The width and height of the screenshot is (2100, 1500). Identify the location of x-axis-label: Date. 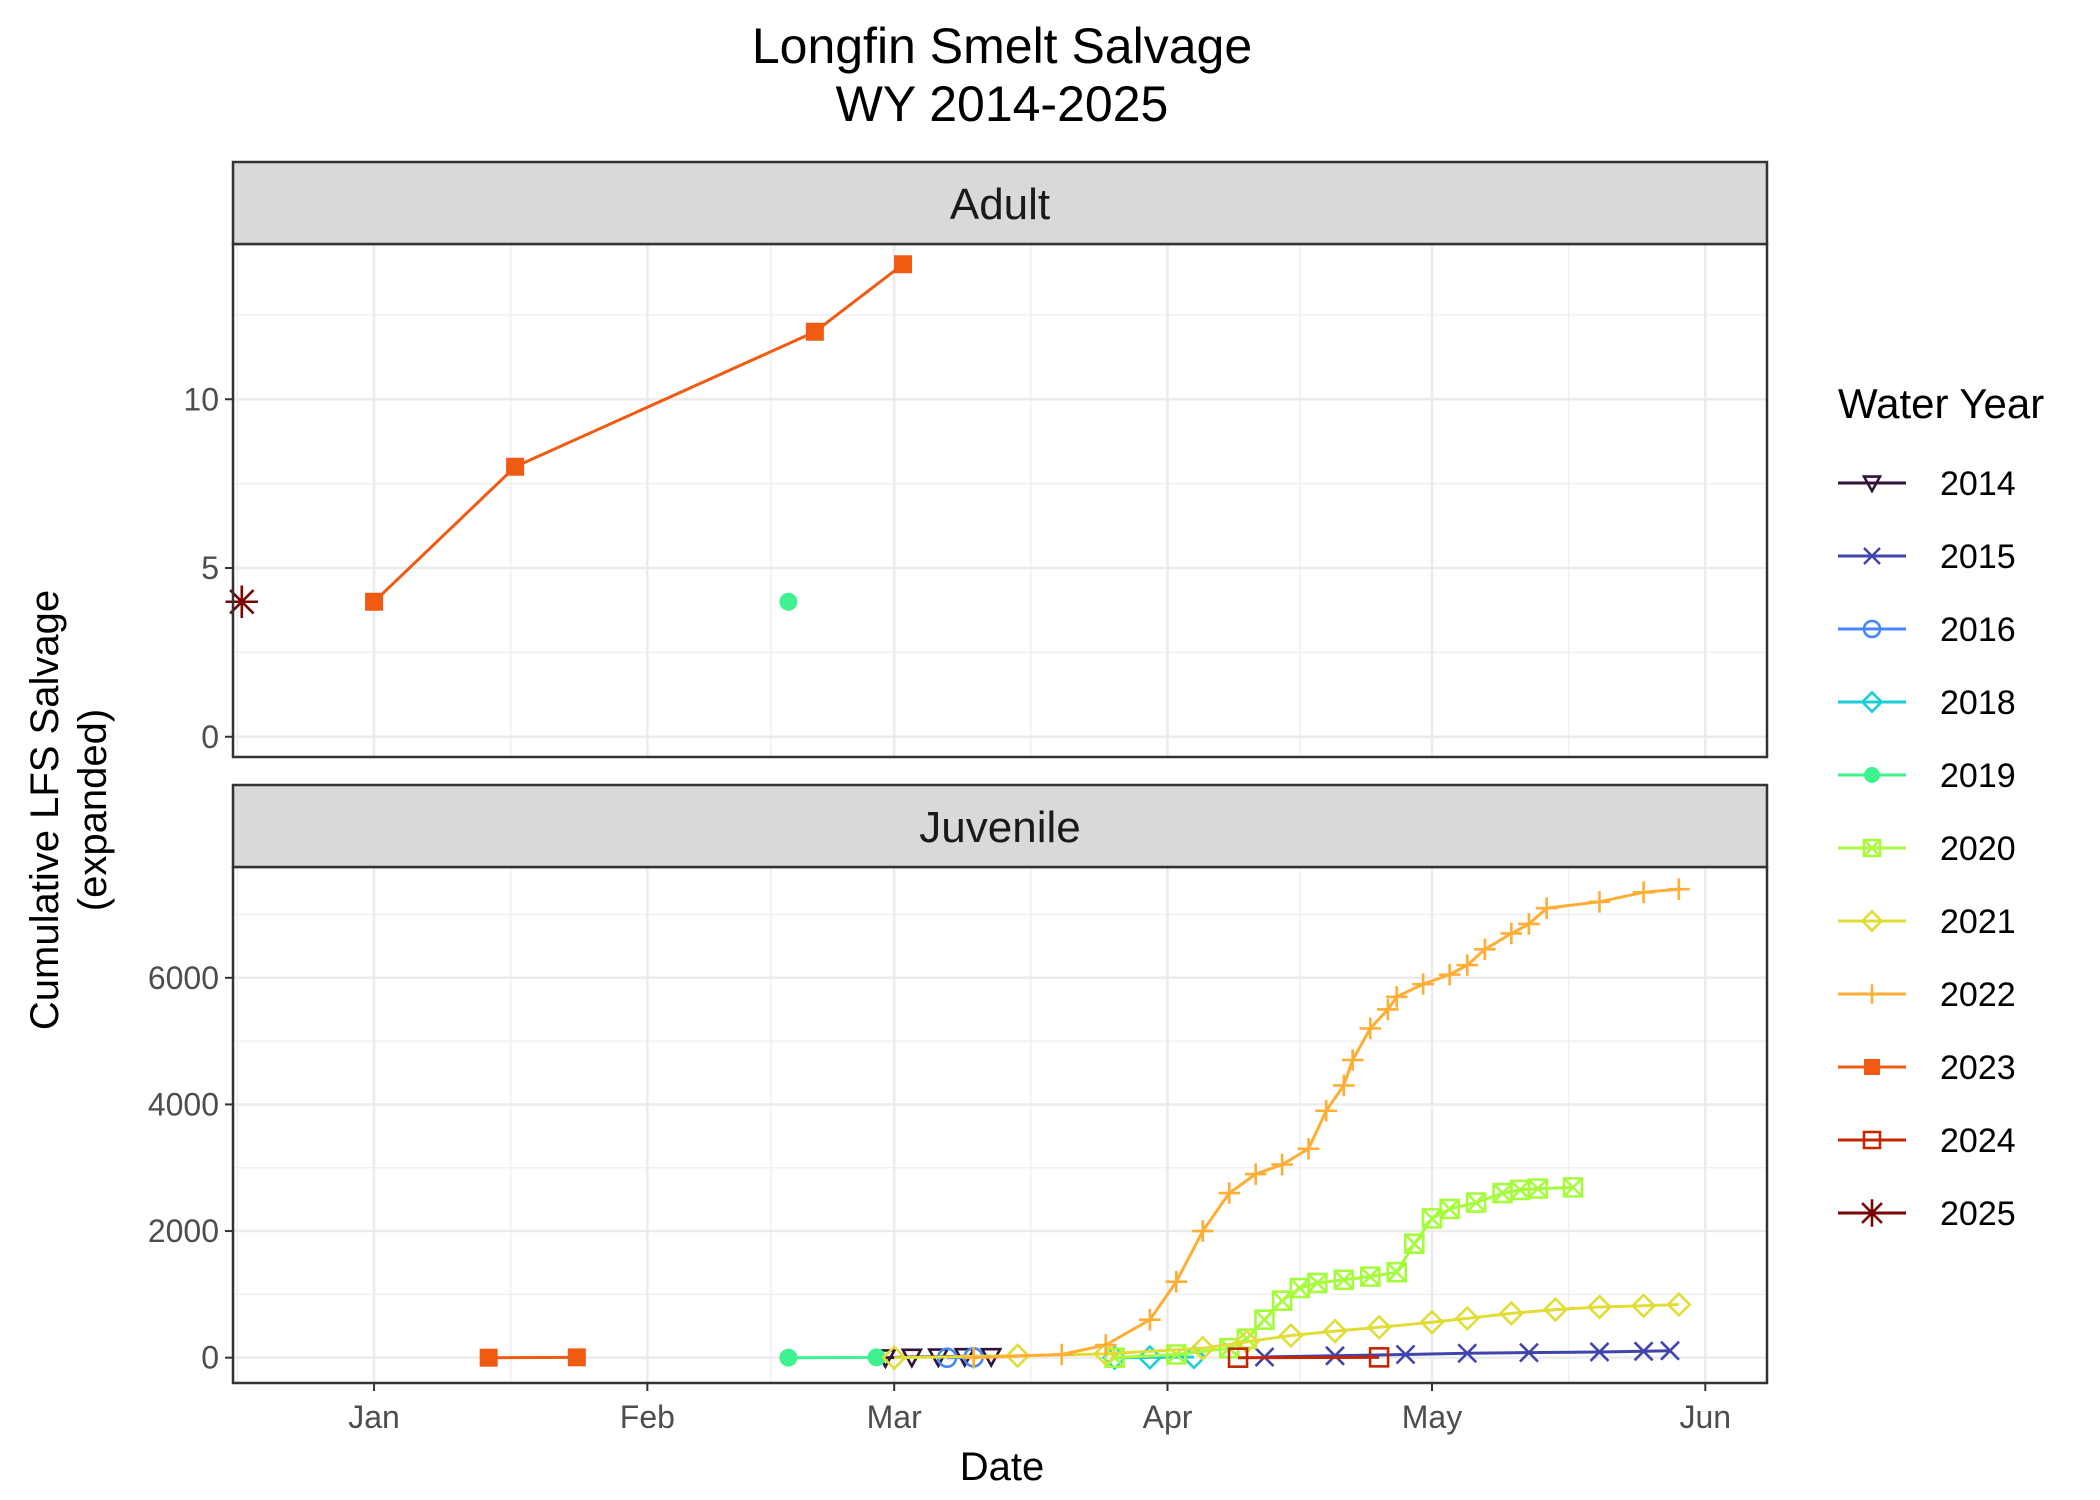
(1002, 1467).